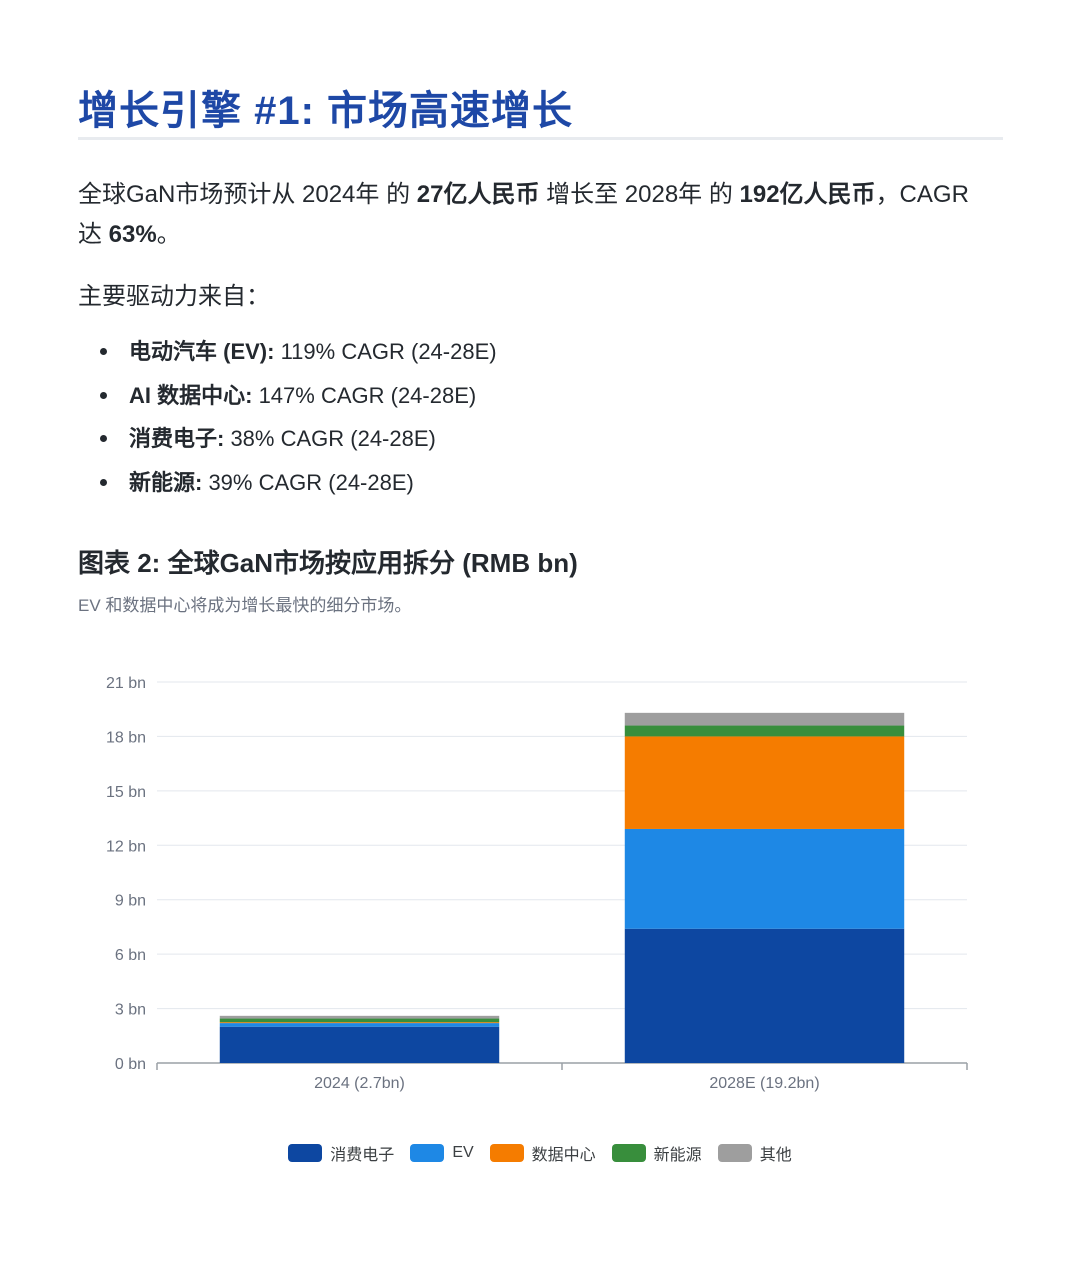 The height and width of the screenshot is (1268, 1080). Describe the element at coordinates (245, 605) in the screenshot. I see `chart-subtitle: EV 和数据中心将成为增长最快的细分市场。` at that location.